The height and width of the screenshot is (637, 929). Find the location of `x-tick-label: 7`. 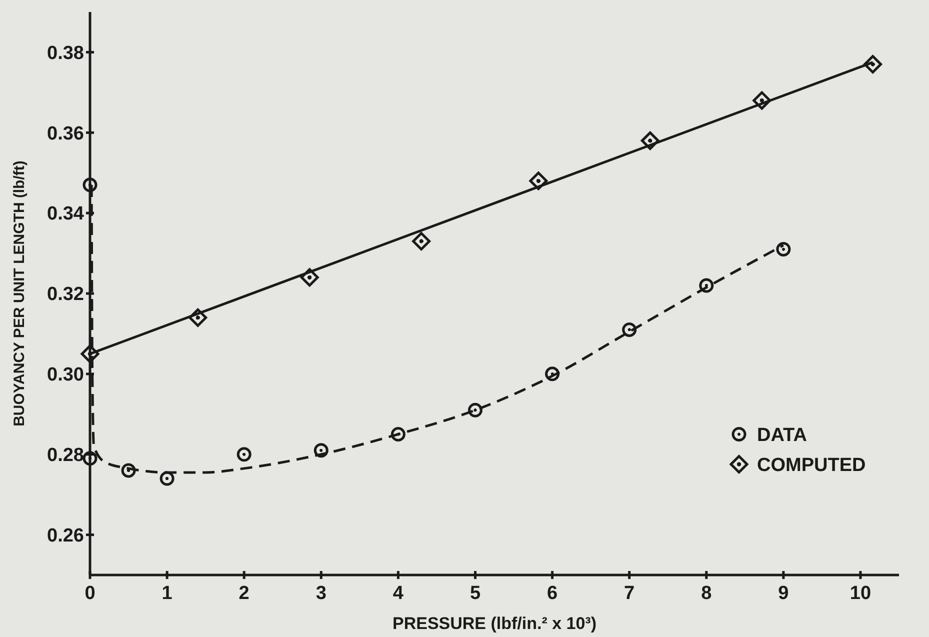

x-tick-label: 7 is located at coordinates (629, 593).